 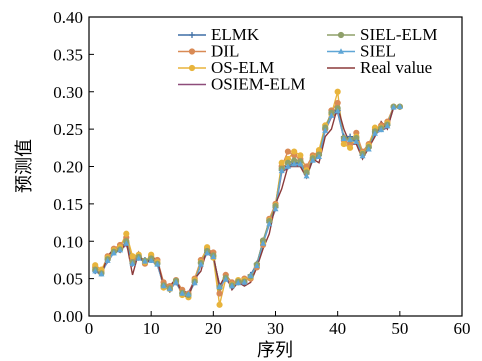 I want to click on legend-marker-elmk, so click(x=192, y=35).